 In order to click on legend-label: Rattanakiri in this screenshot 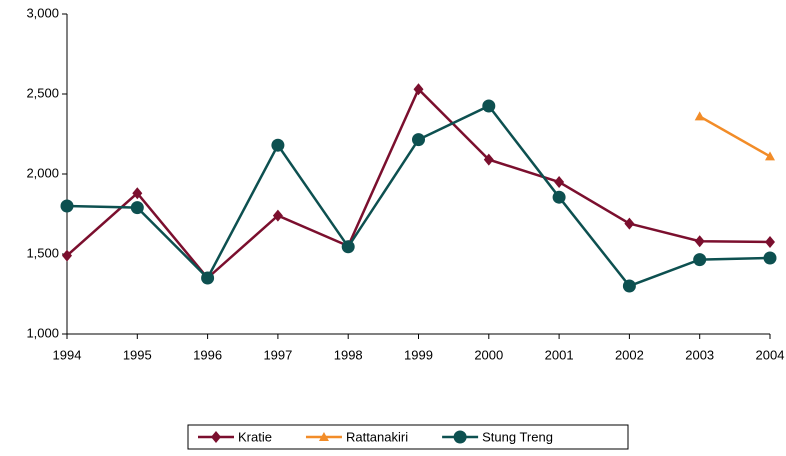, I will do `click(377, 436)`.